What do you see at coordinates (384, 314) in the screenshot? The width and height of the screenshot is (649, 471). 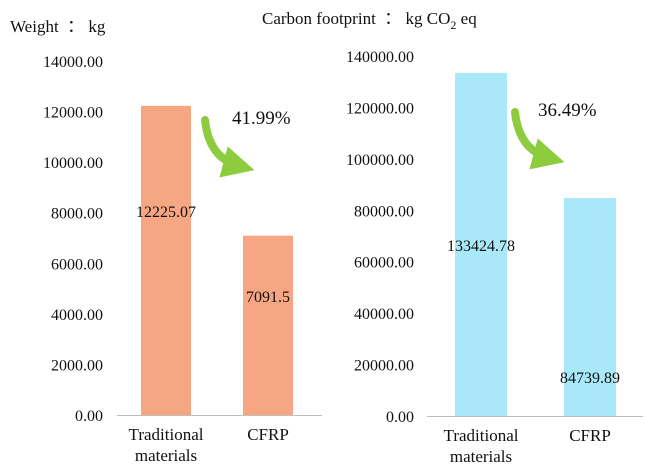 I see `y-tick-label: 40000.00` at bounding box center [384, 314].